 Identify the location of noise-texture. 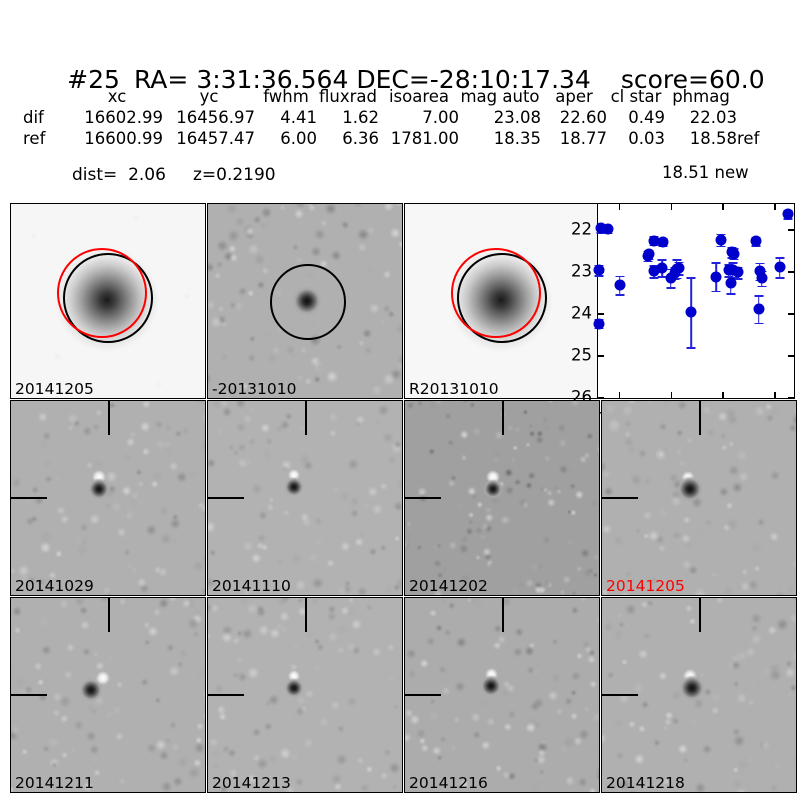
(305, 301).